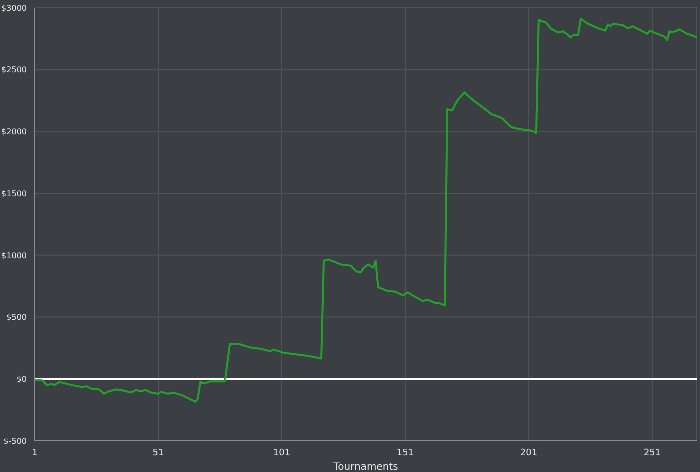  Describe the element at coordinates (653, 453) in the screenshot. I see `x-tick-label: 251` at that location.